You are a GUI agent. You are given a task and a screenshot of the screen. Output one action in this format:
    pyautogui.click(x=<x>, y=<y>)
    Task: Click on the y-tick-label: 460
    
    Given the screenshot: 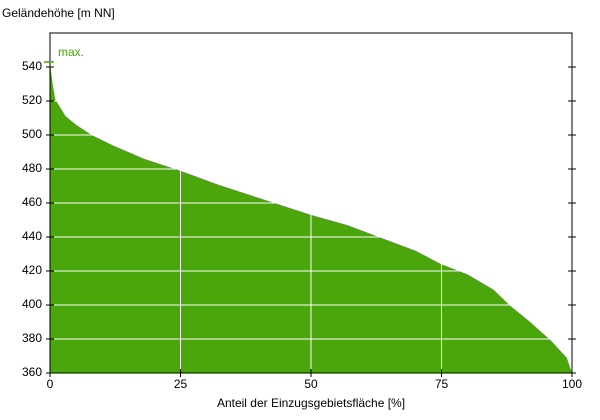 What is the action you would take?
    pyautogui.click(x=32, y=202)
    